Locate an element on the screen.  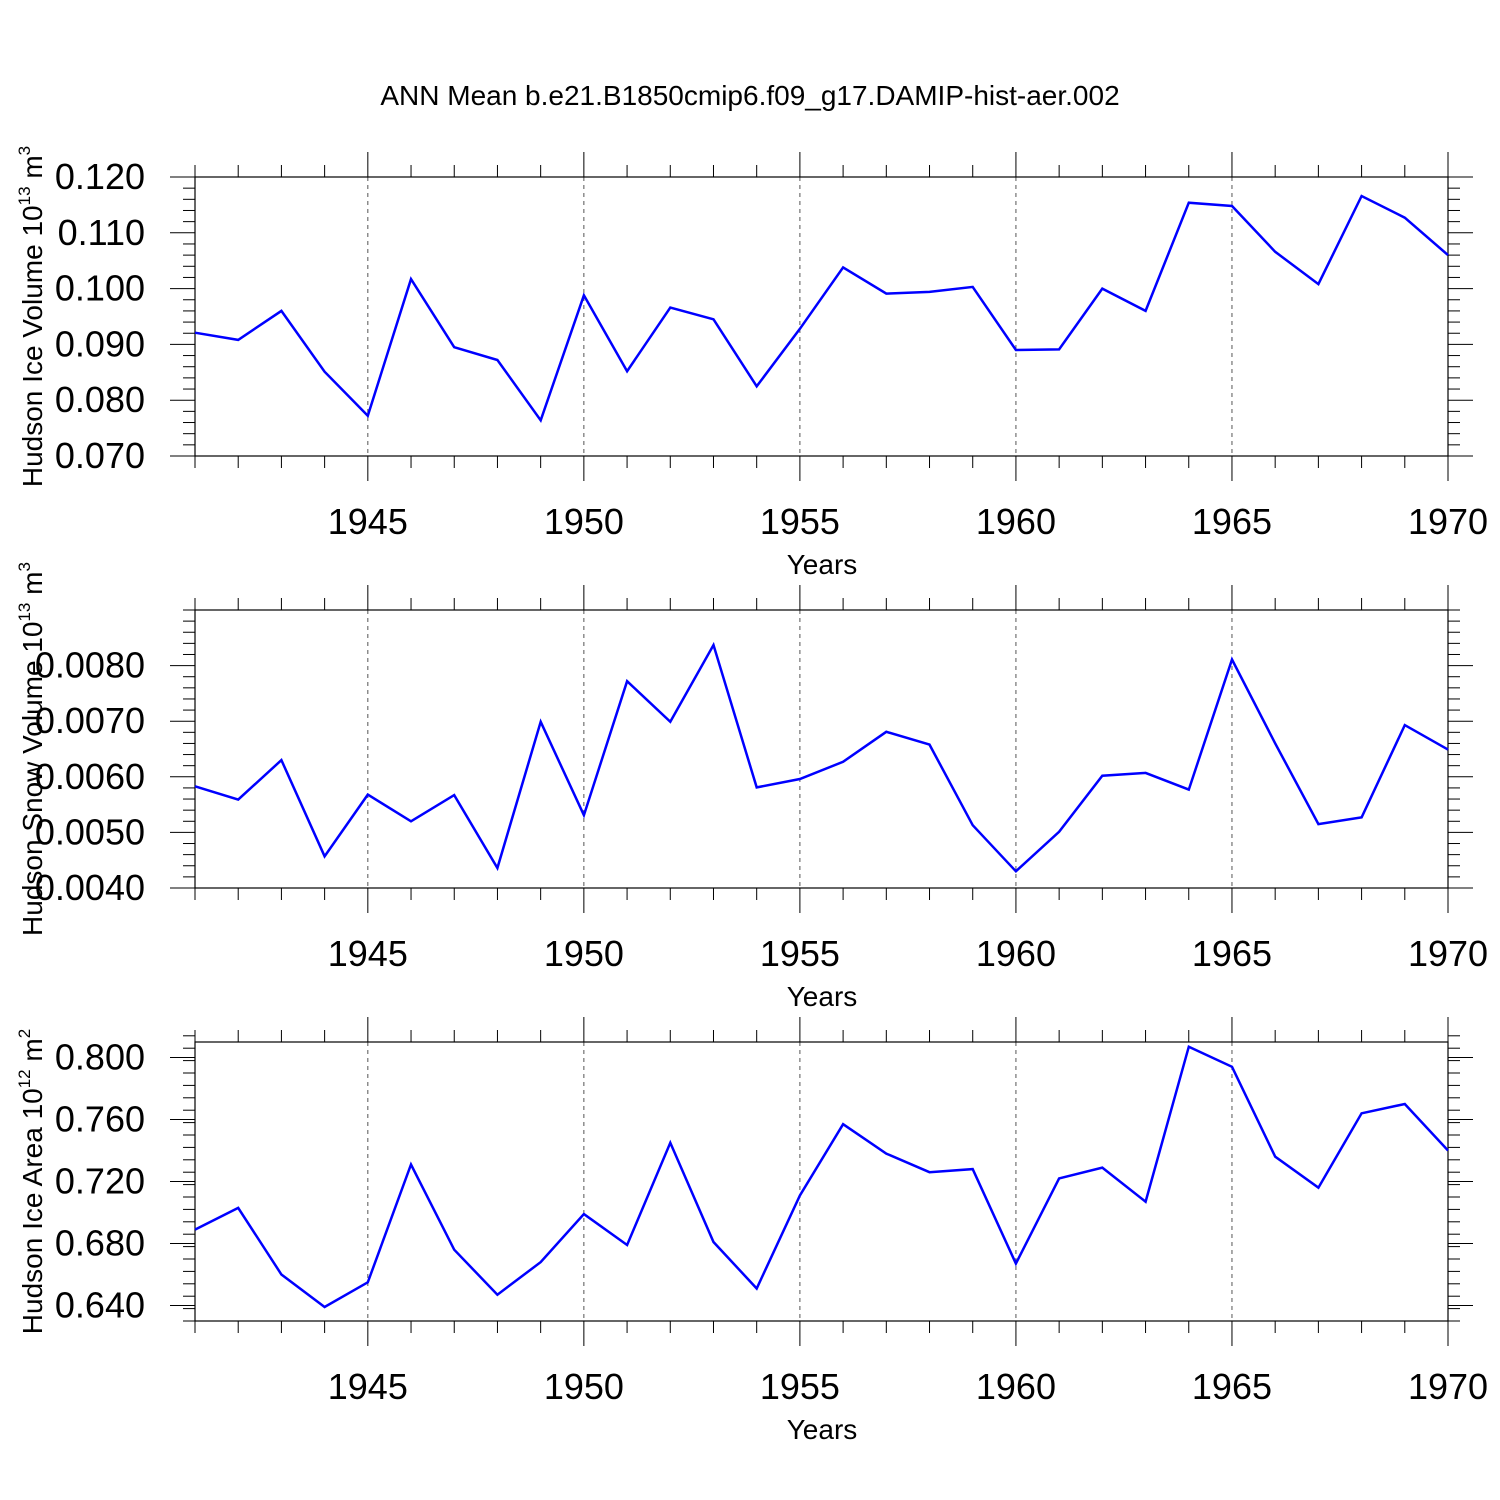
y-axis-label-superscript: 2 is located at coordinates (24, 1033).